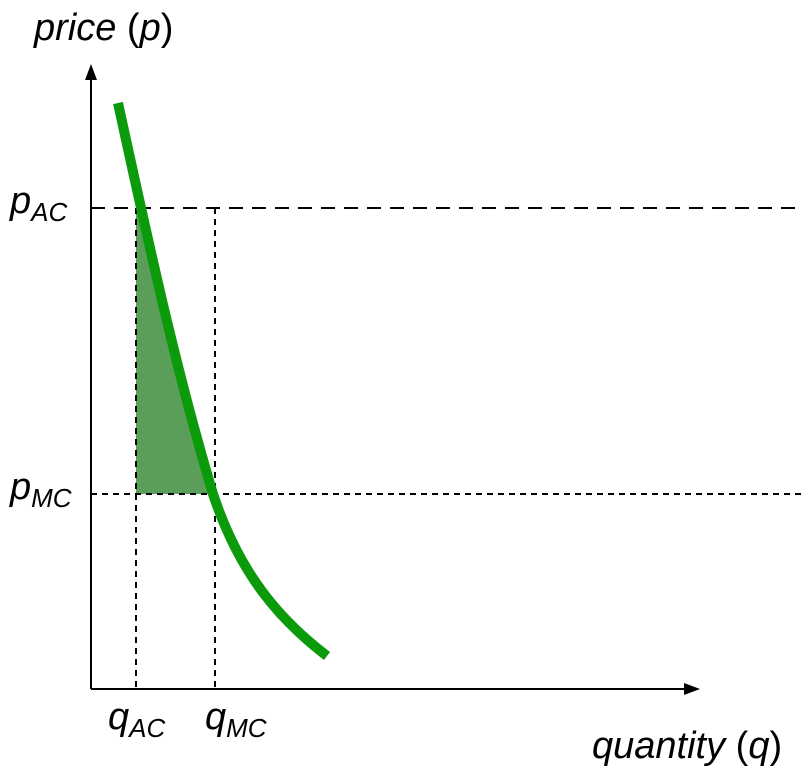 This screenshot has width=802, height=768. I want to click on shaded-area, so click(174, 351).